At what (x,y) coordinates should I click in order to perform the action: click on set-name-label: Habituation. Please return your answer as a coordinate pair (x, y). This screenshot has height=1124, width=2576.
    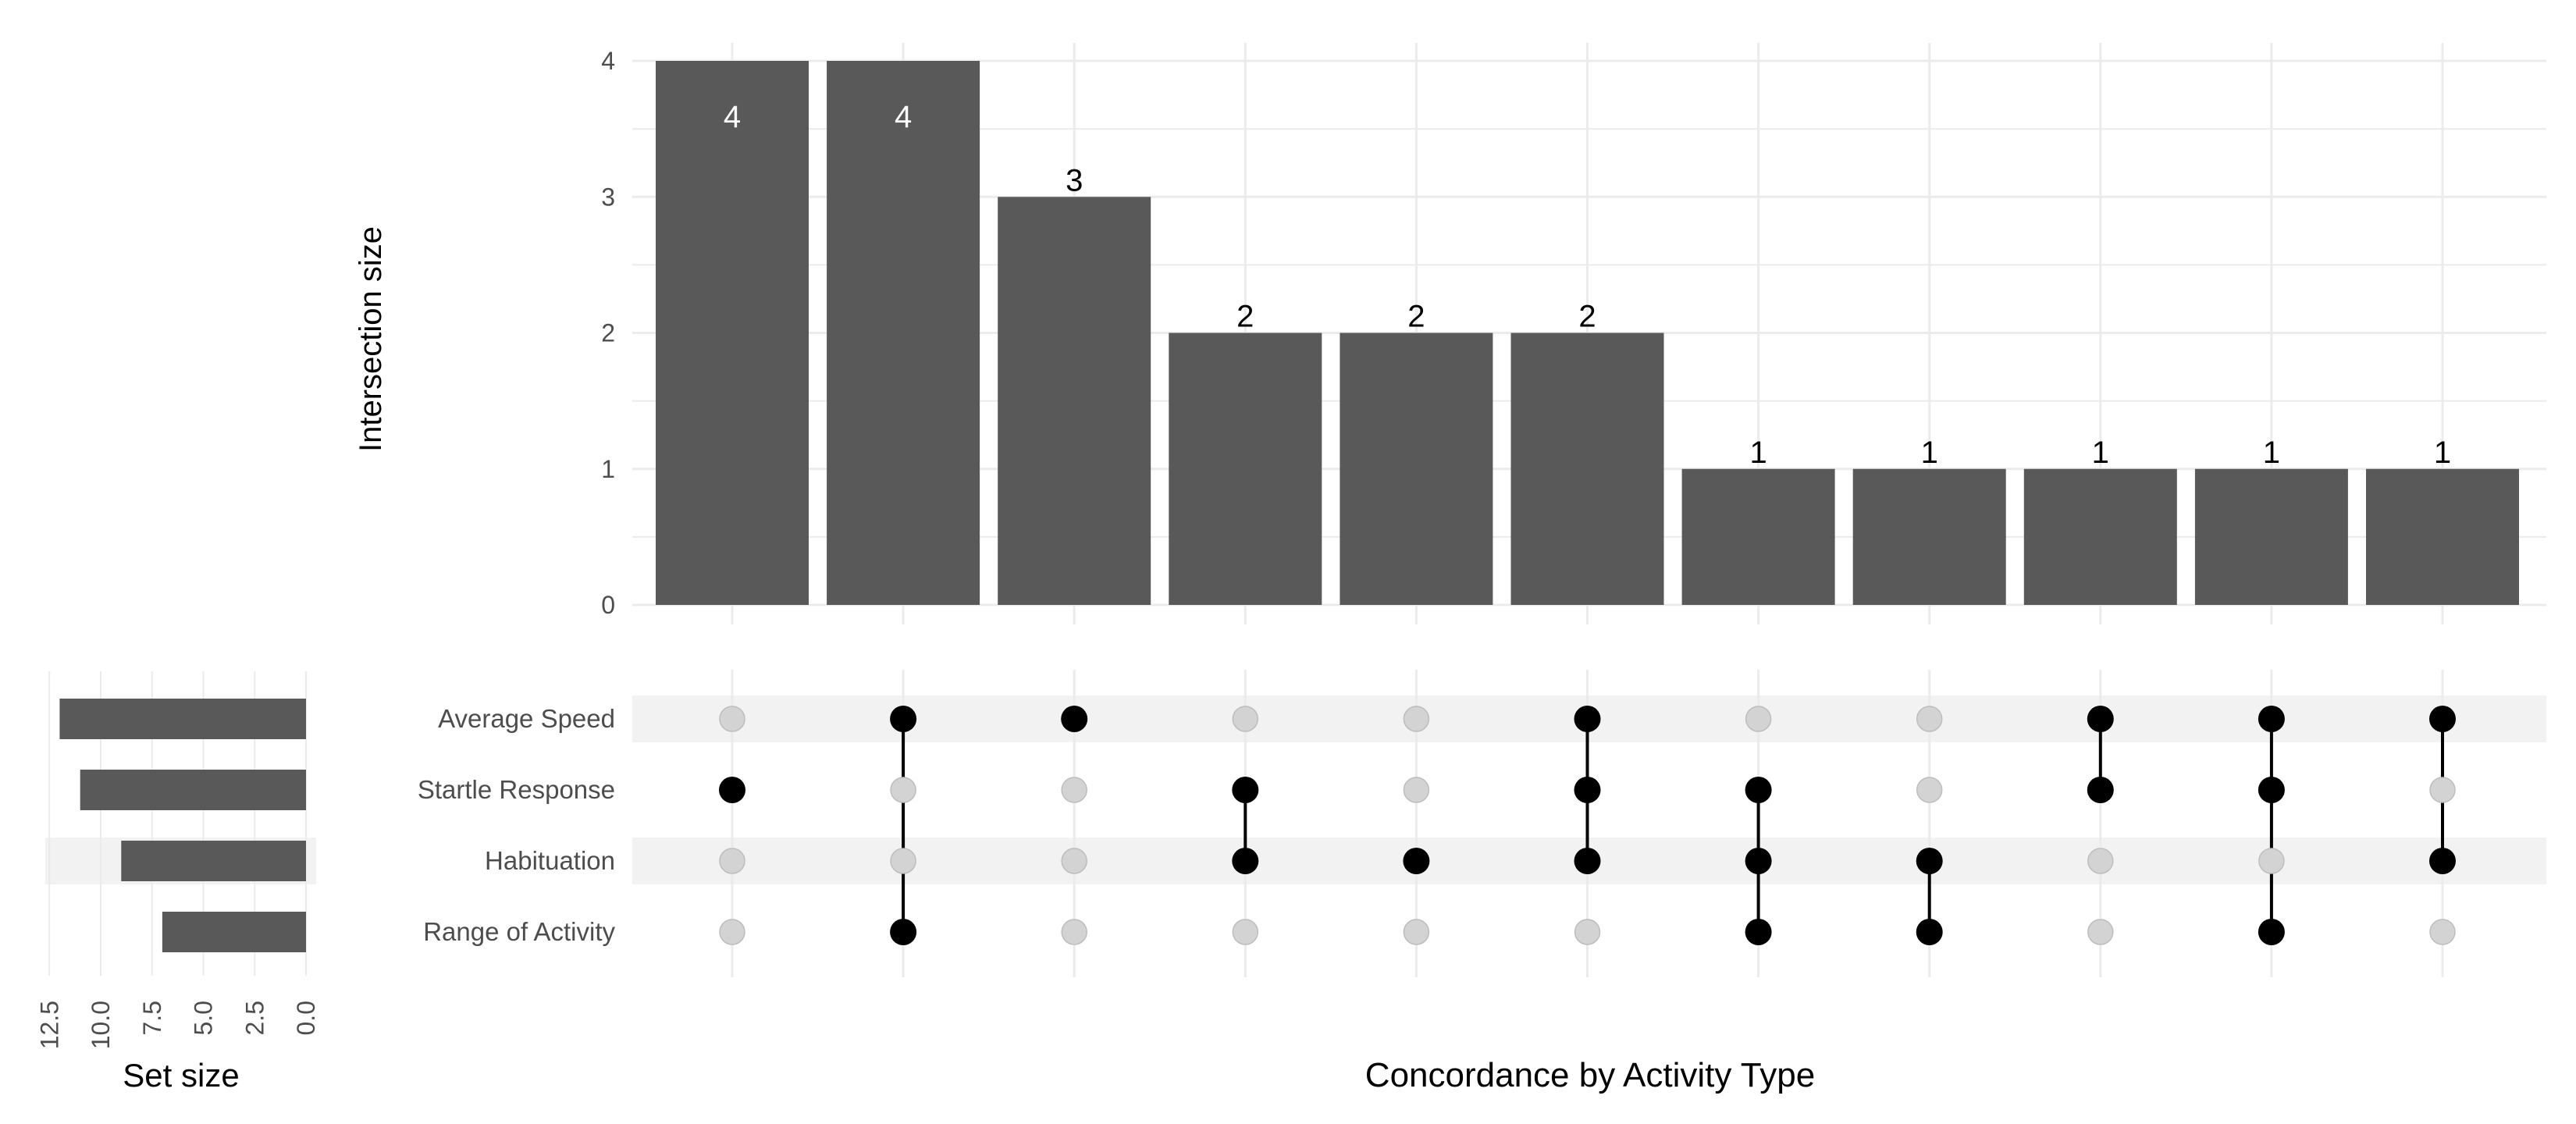
    Looking at the image, I should click on (550, 861).